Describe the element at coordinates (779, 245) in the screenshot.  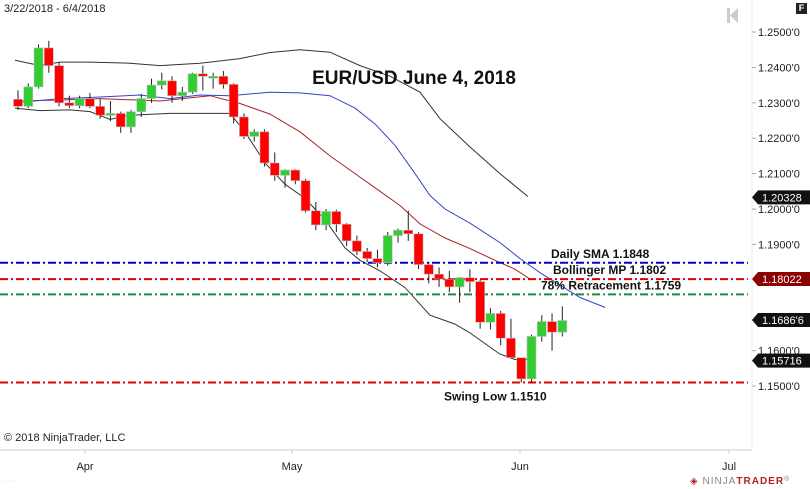
I see `y-tick-label: 1.1900'0` at that location.